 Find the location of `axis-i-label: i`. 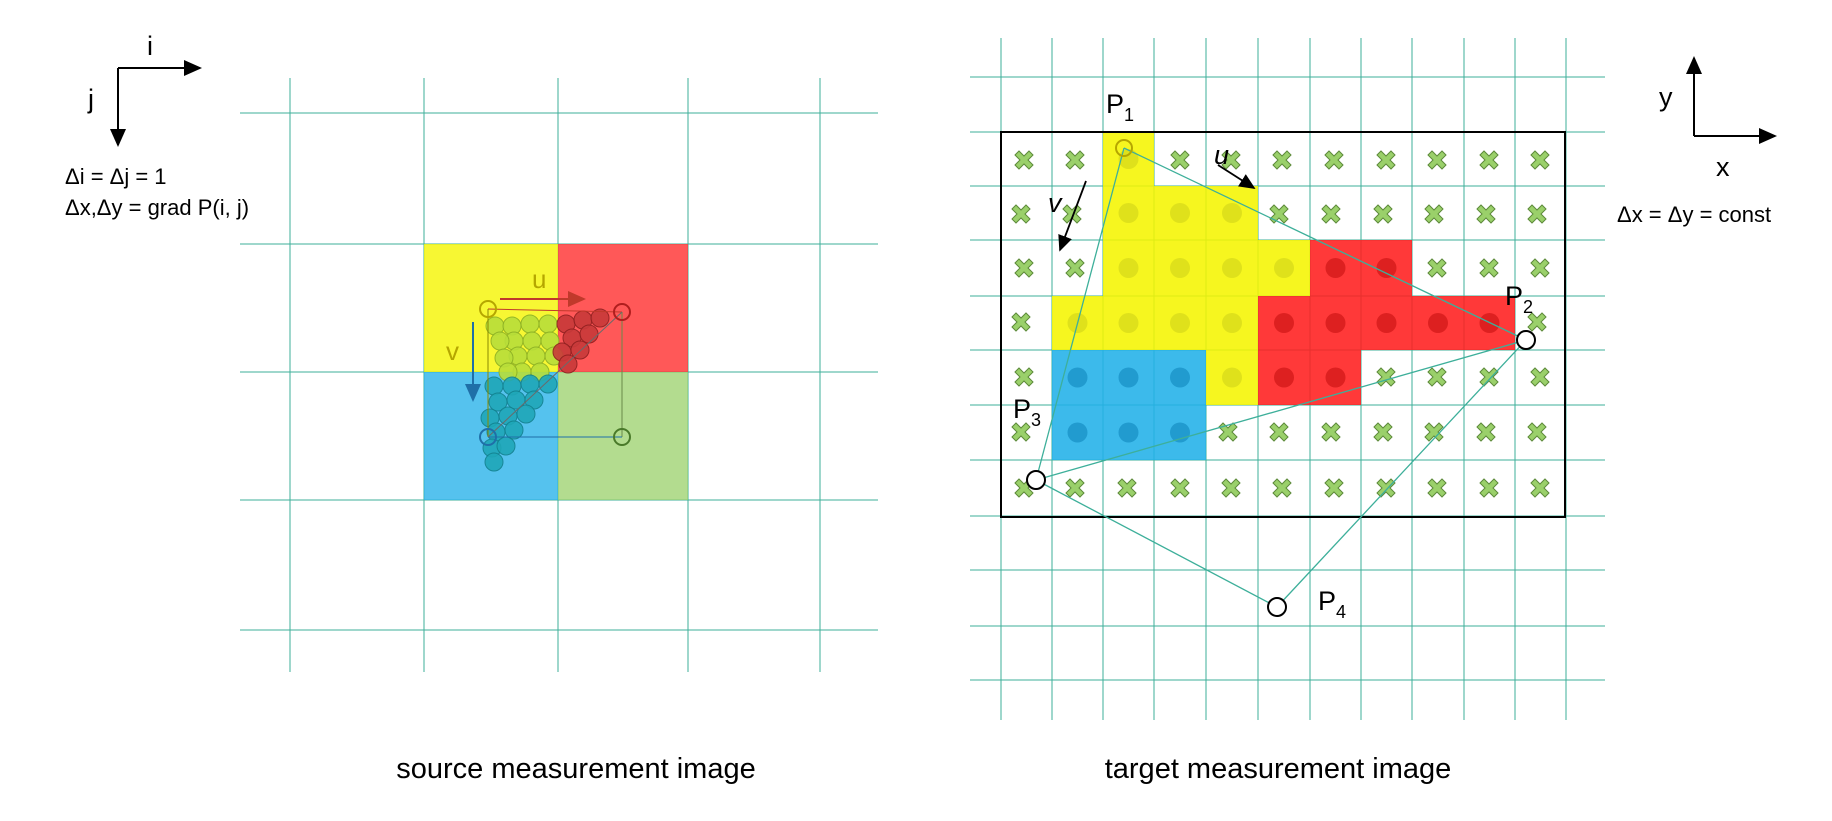

axis-i-label: i is located at coordinates (150, 46).